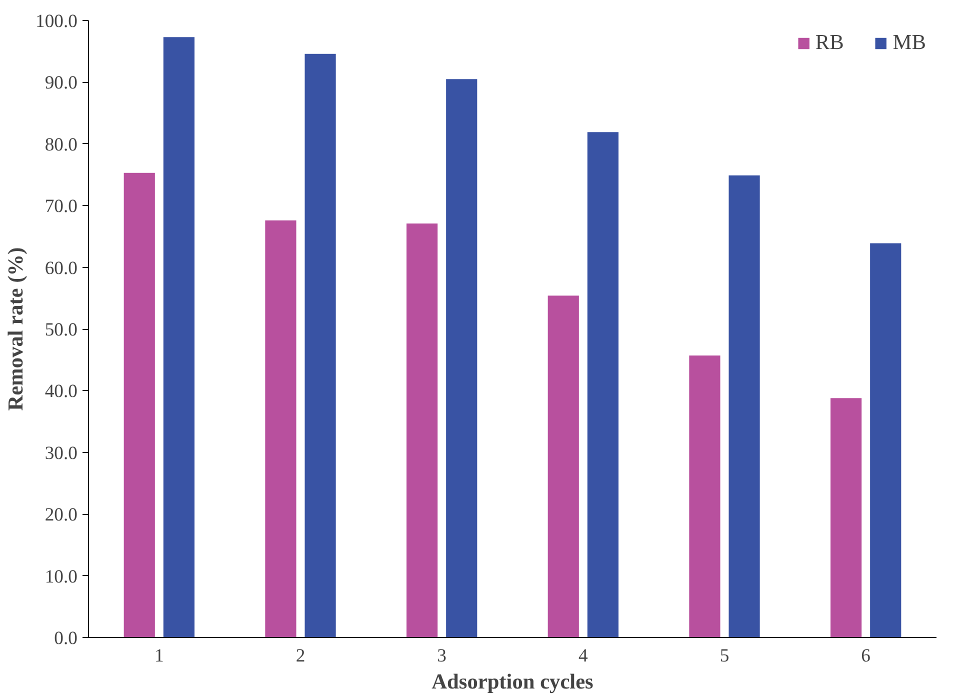  I want to click on legend-label: MB, so click(909, 42).